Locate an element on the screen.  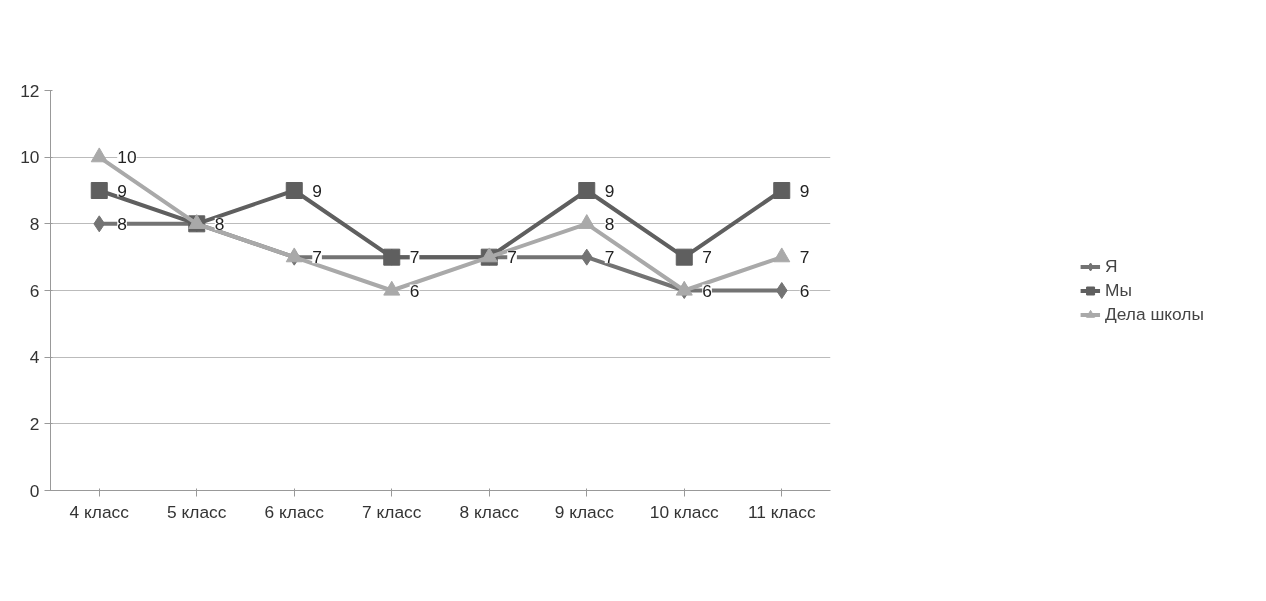
y-tick-label: 4 is located at coordinates (34, 357).